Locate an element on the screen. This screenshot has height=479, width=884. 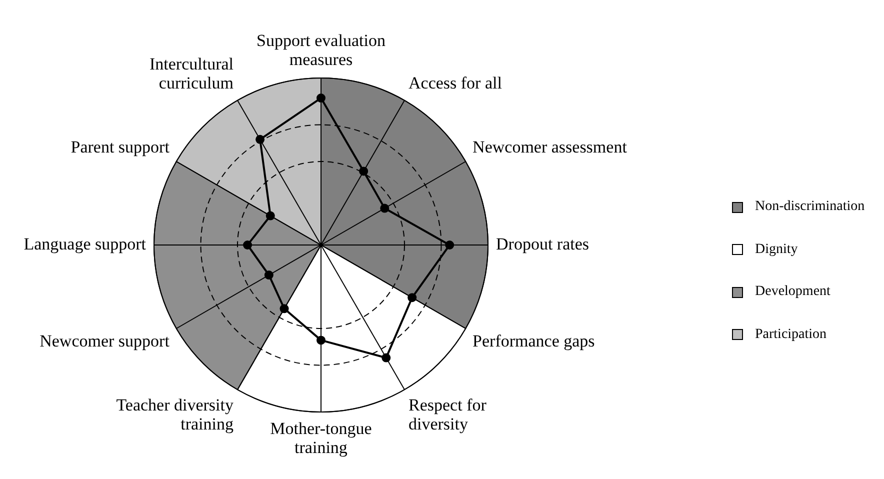
spoke-label: Newcomer assessment is located at coordinates (550, 147).